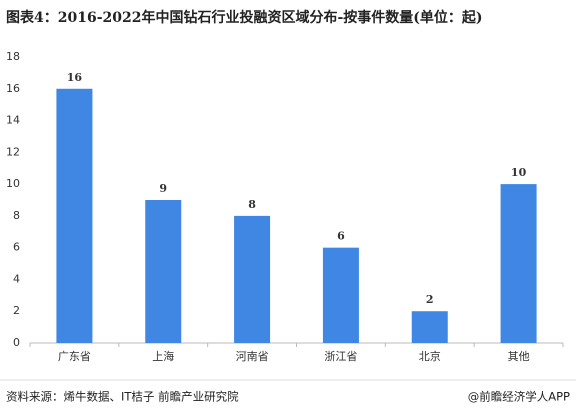  What do you see at coordinates (16, 278) in the screenshot?
I see `y-tick-label: 4` at bounding box center [16, 278].